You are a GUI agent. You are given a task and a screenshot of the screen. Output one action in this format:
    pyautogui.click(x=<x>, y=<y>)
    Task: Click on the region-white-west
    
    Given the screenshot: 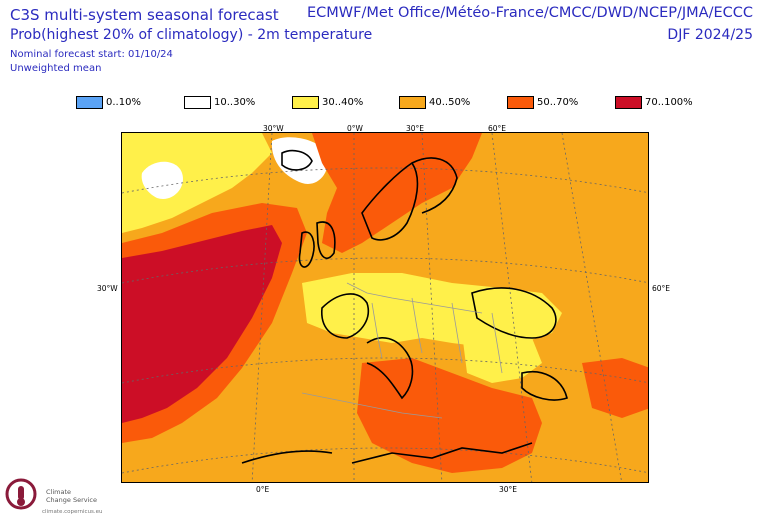 What is the action you would take?
    pyautogui.click(x=162, y=180)
    